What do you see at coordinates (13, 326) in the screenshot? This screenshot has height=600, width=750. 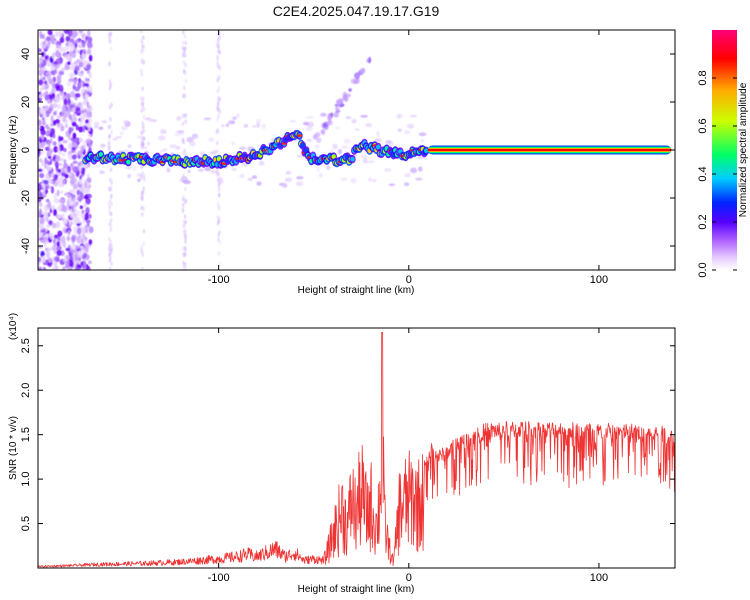 I see `snr-multiplier: (x10⁴)` at bounding box center [13, 326].